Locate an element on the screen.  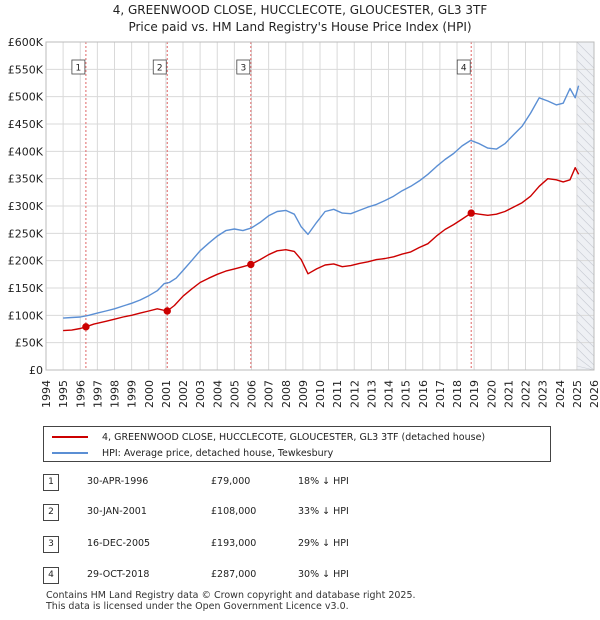
sale-hpi-diff: 33% ↓ HPI is located at coordinates (323, 511).